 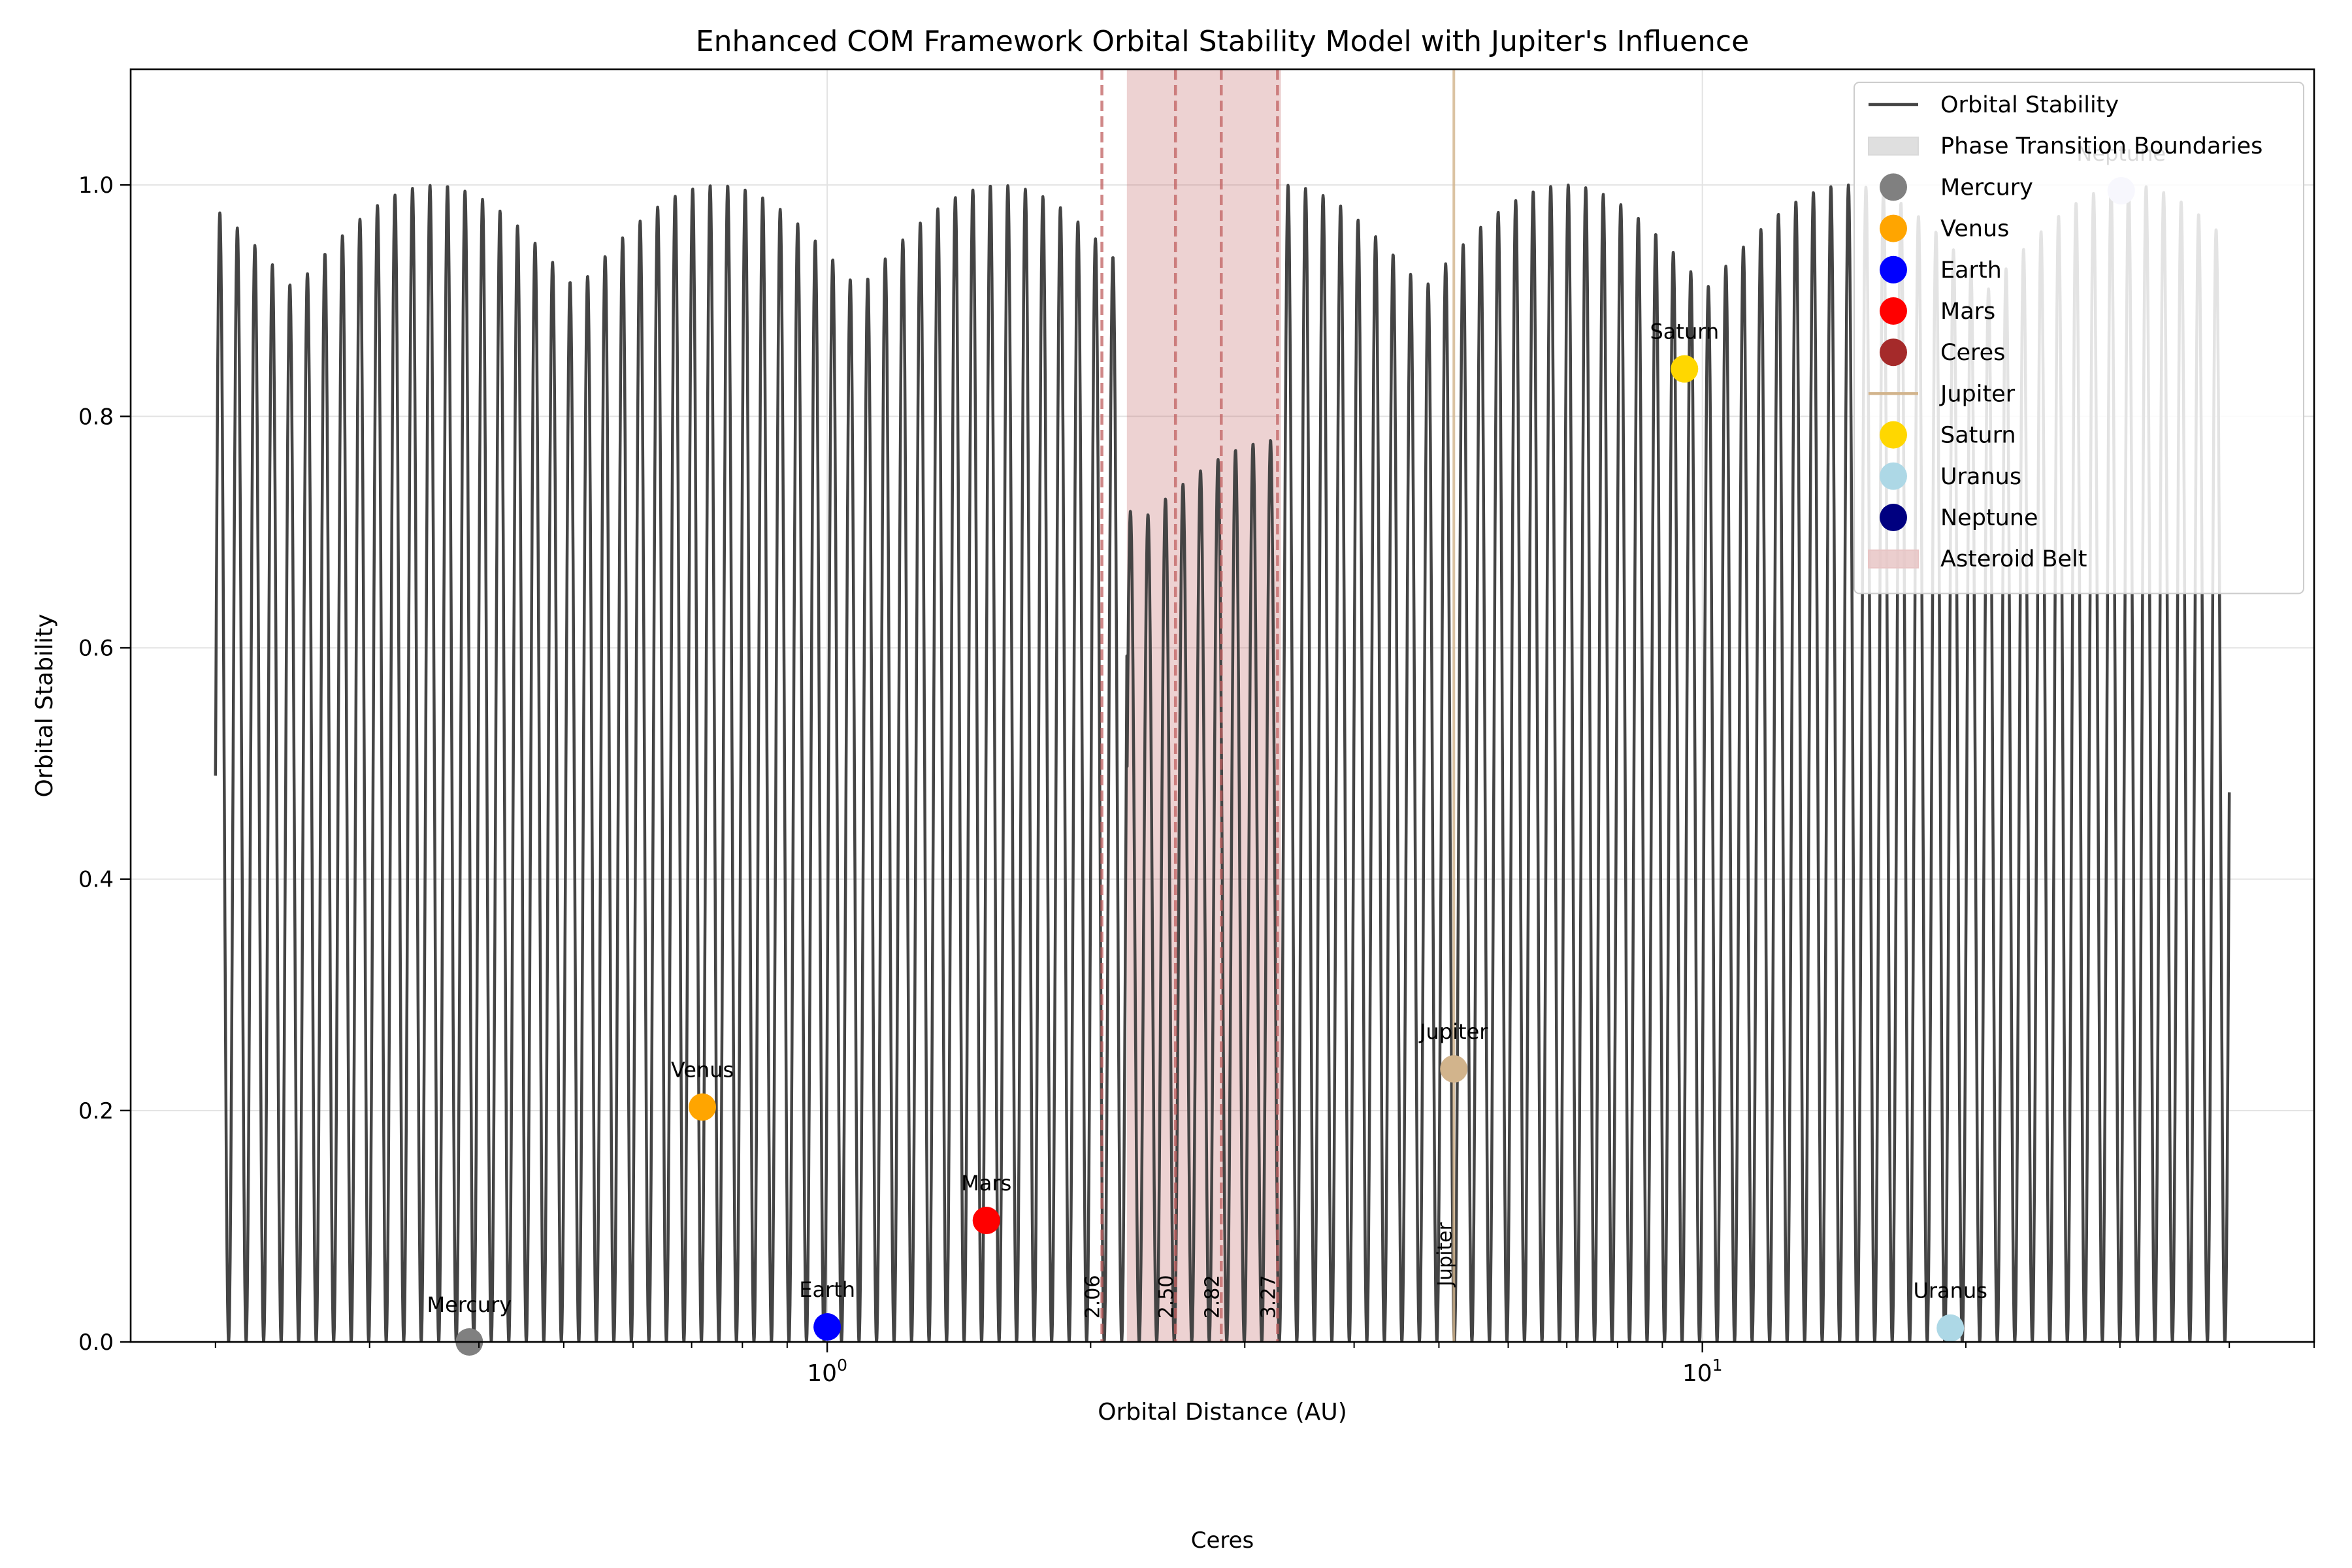 I want to click on legend-label: Saturn, so click(x=1978, y=436).